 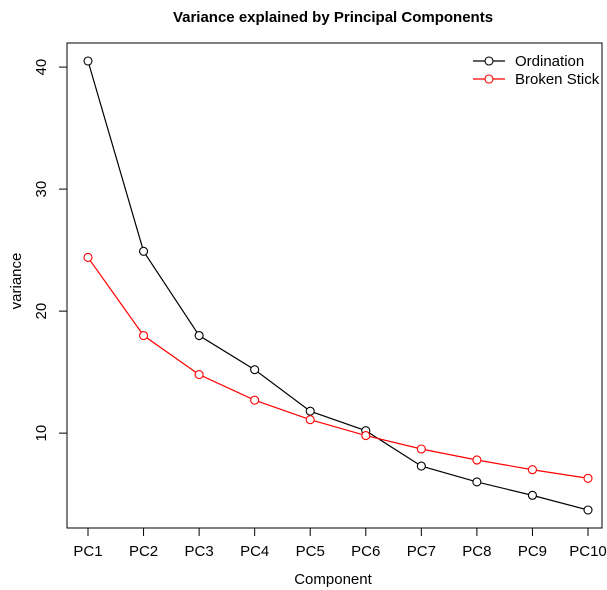 What do you see at coordinates (254, 551) in the screenshot?
I see `x-tick-label: PC4` at bounding box center [254, 551].